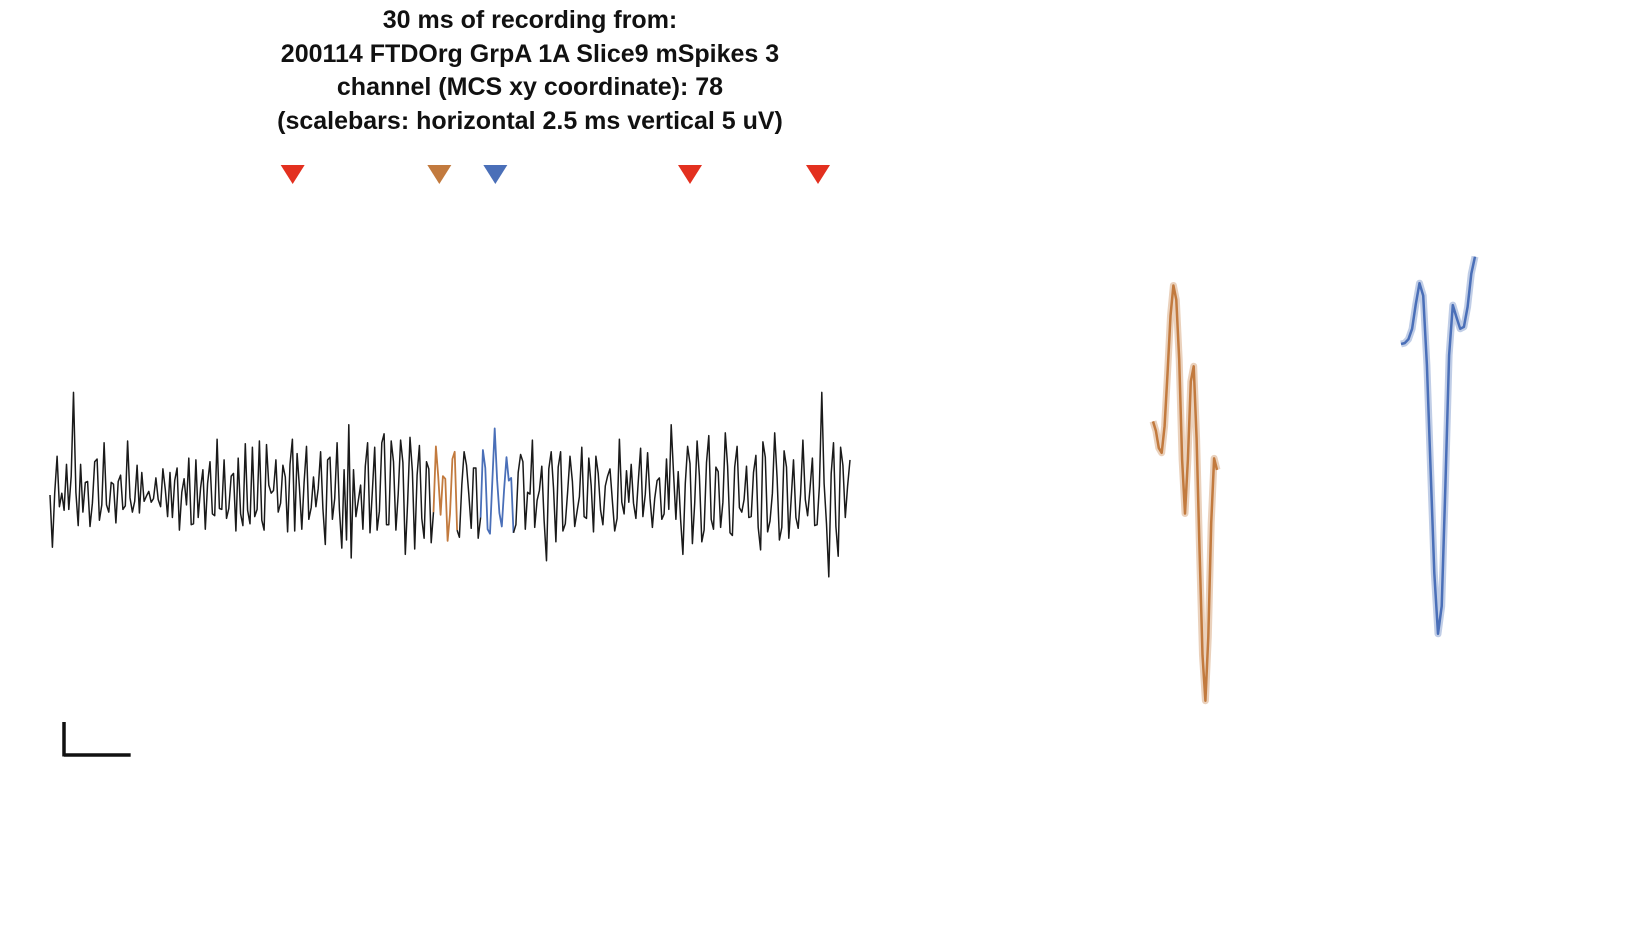 This screenshot has height=928, width=1652. What do you see at coordinates (530, 87) in the screenshot?
I see `title-line: channel (MCS xy coordinate): 78` at bounding box center [530, 87].